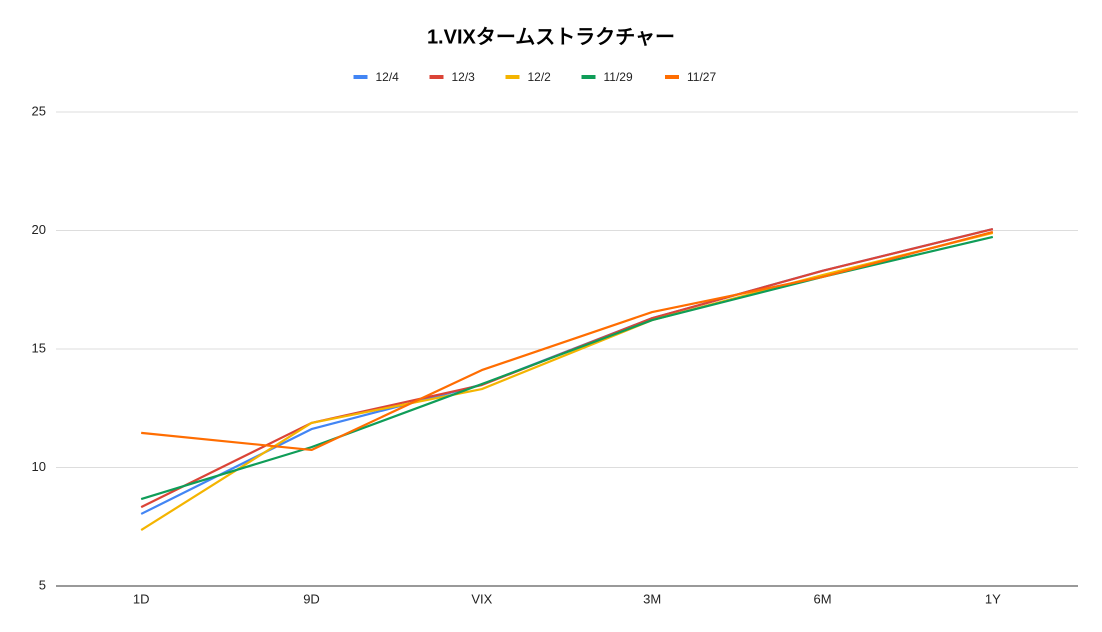 This screenshot has width=1102, height=632. Describe the element at coordinates (652, 598) in the screenshot. I see `x-tick-label: 3M` at that location.